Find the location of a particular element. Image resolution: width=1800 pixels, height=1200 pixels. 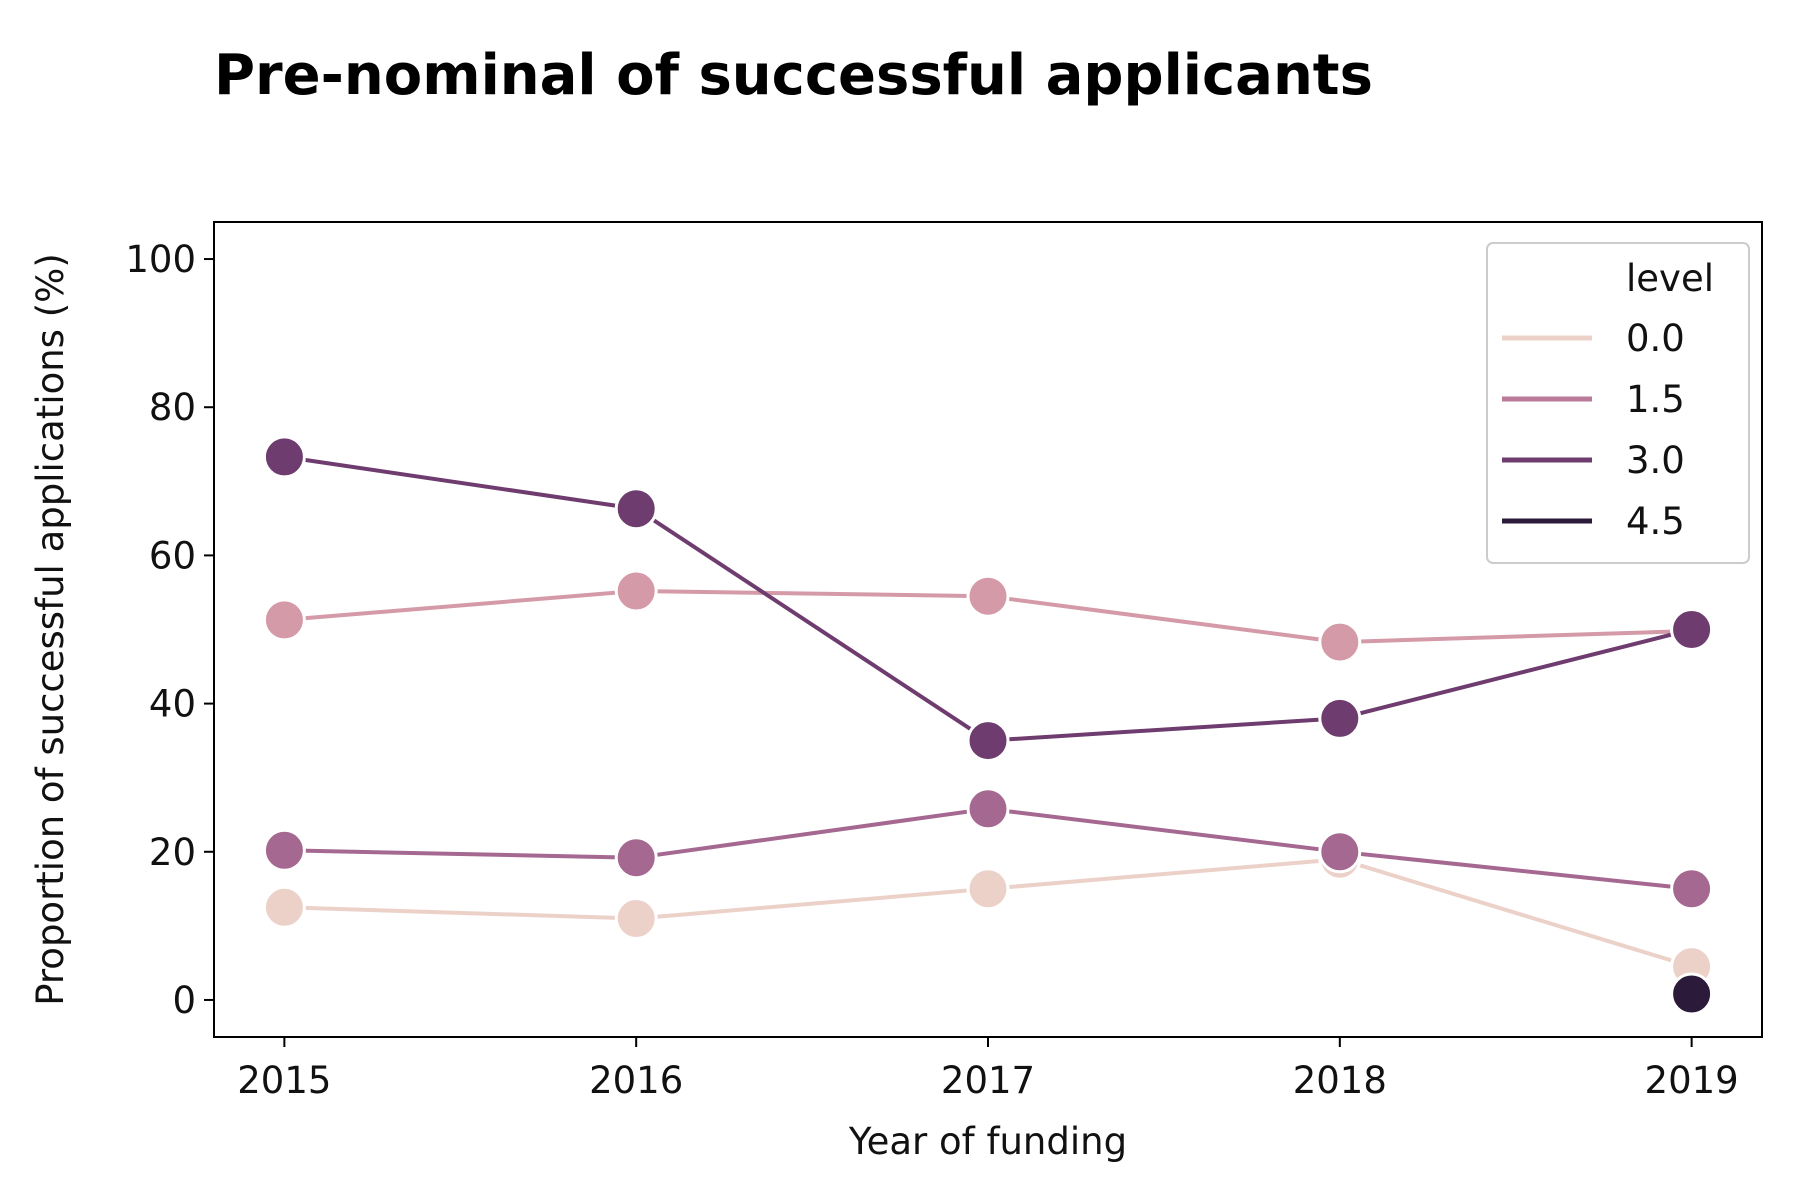

y-tick-label: 20 is located at coordinates (172, 852).